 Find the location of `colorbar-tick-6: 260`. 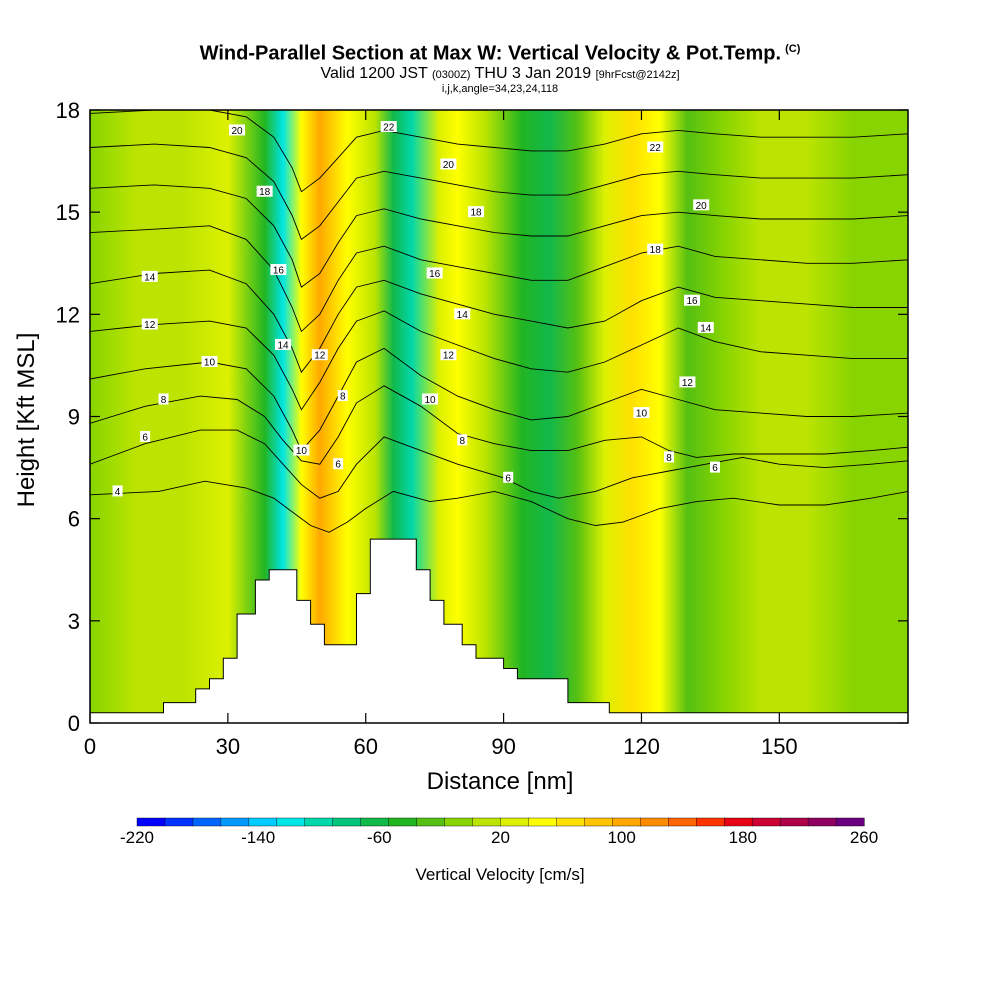

colorbar-tick-6: 260 is located at coordinates (864, 837).